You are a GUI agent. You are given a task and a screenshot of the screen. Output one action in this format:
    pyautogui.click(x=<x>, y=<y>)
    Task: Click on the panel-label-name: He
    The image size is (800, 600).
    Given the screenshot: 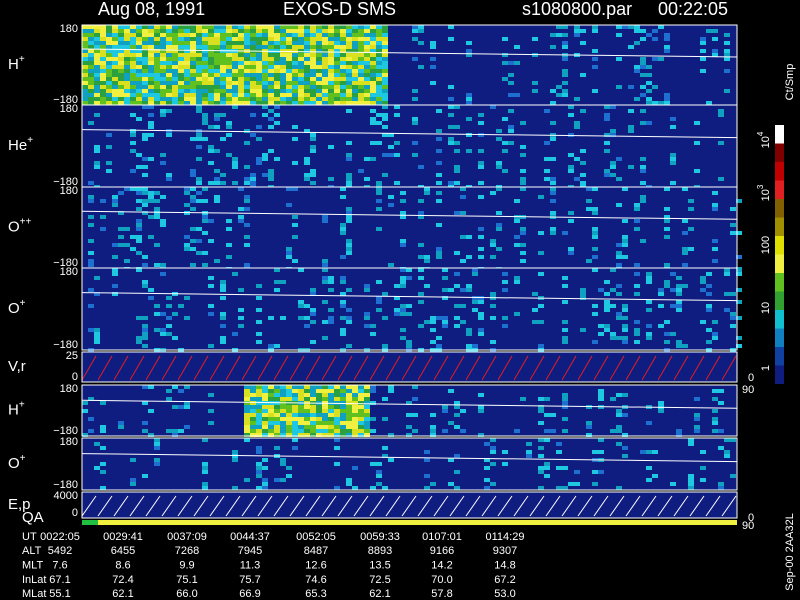 What is the action you would take?
    pyautogui.click(x=17, y=145)
    